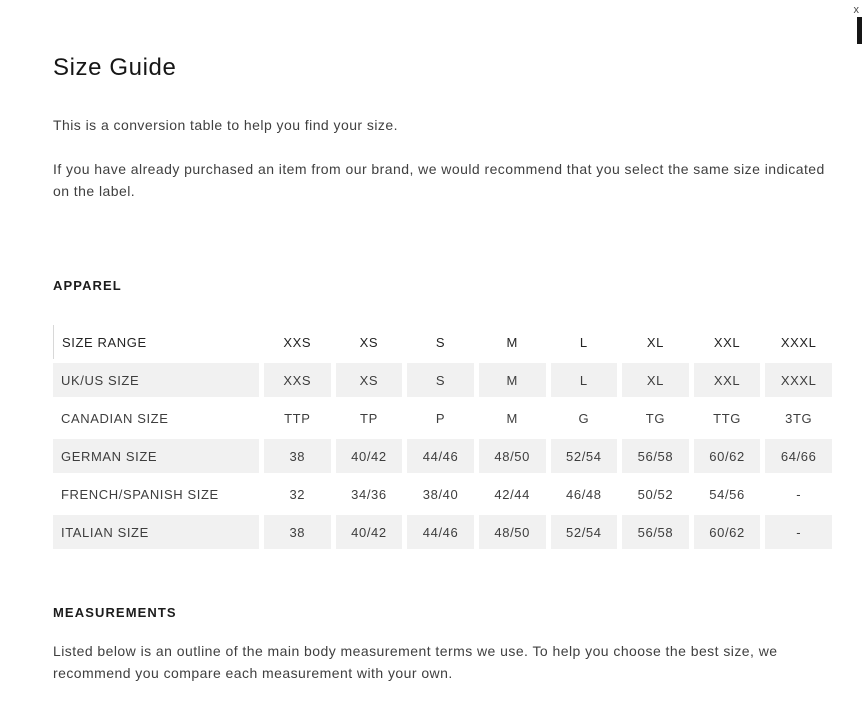 This screenshot has width=862, height=708. What do you see at coordinates (798, 342) in the screenshot?
I see `table-header-cell: XXXL` at bounding box center [798, 342].